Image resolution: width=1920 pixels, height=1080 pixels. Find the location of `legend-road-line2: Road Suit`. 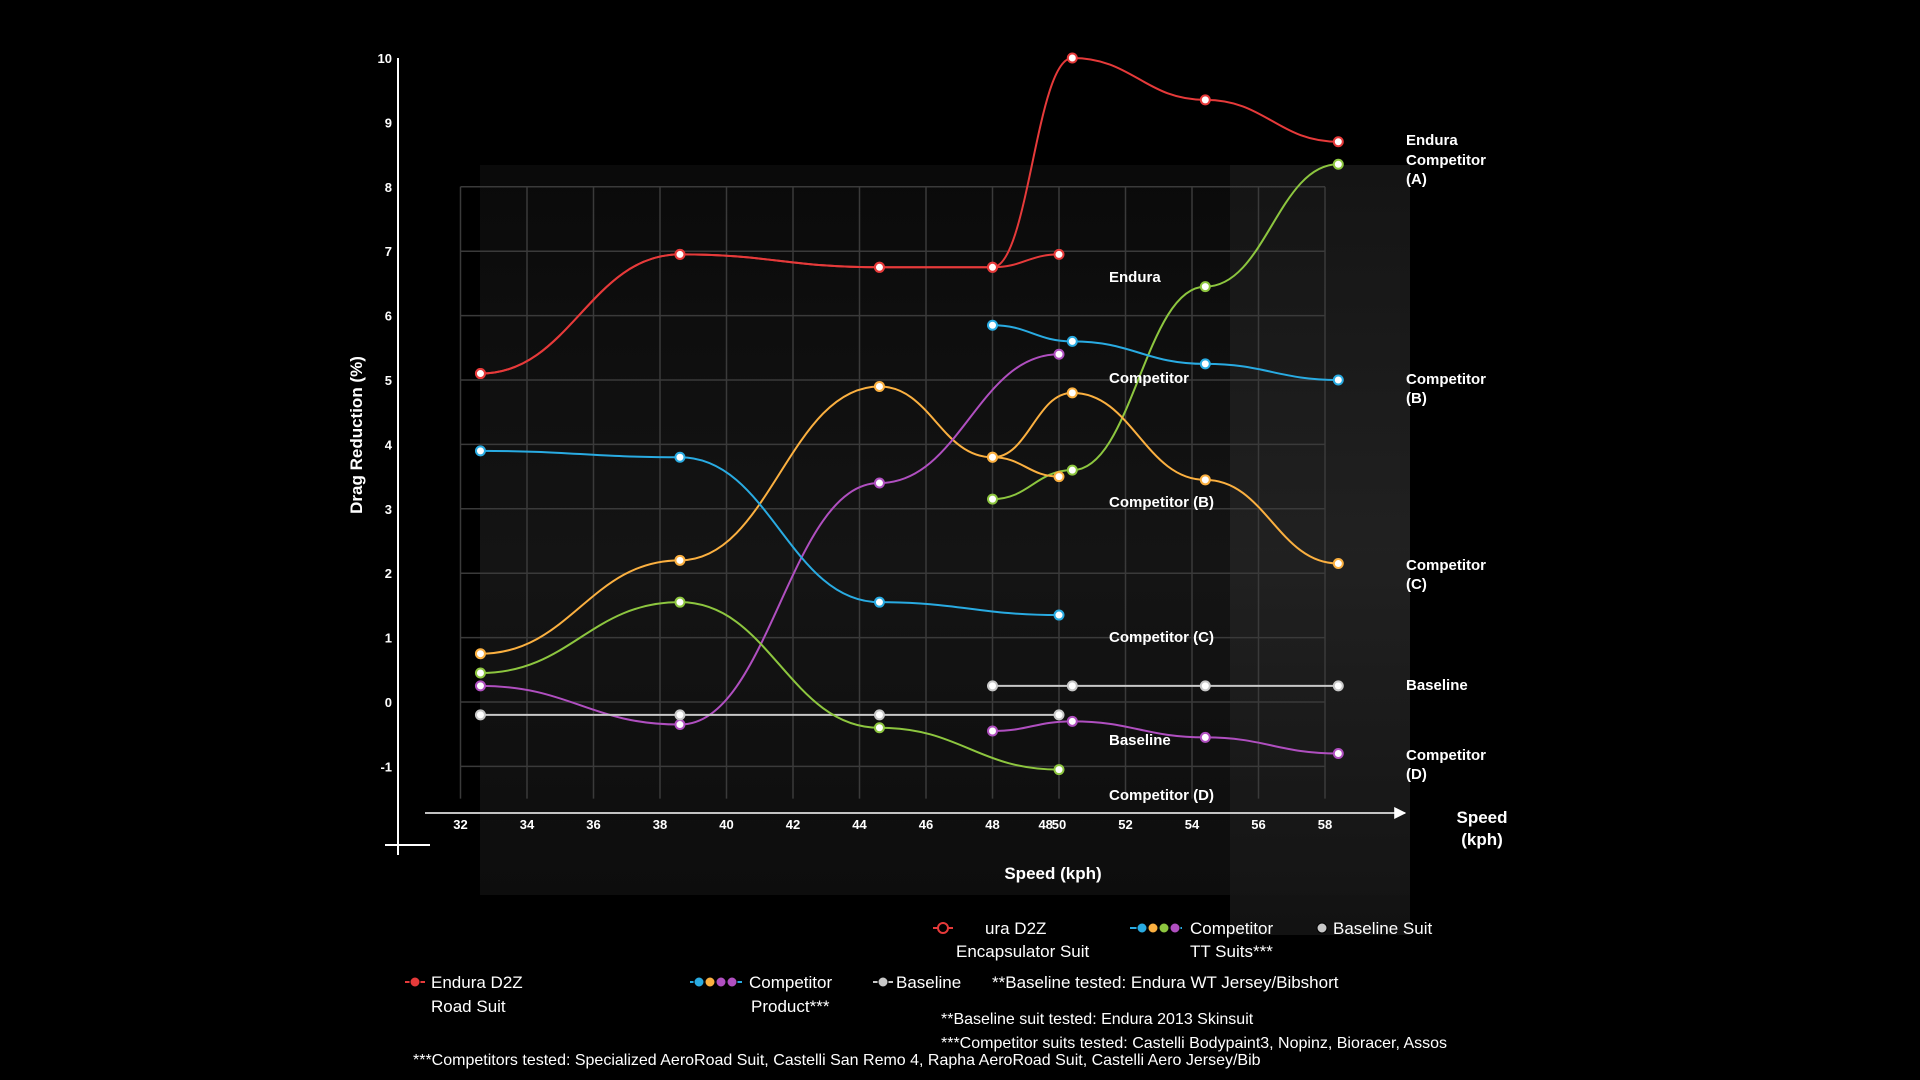

legend-road-line2: Road Suit is located at coordinates (468, 1006).